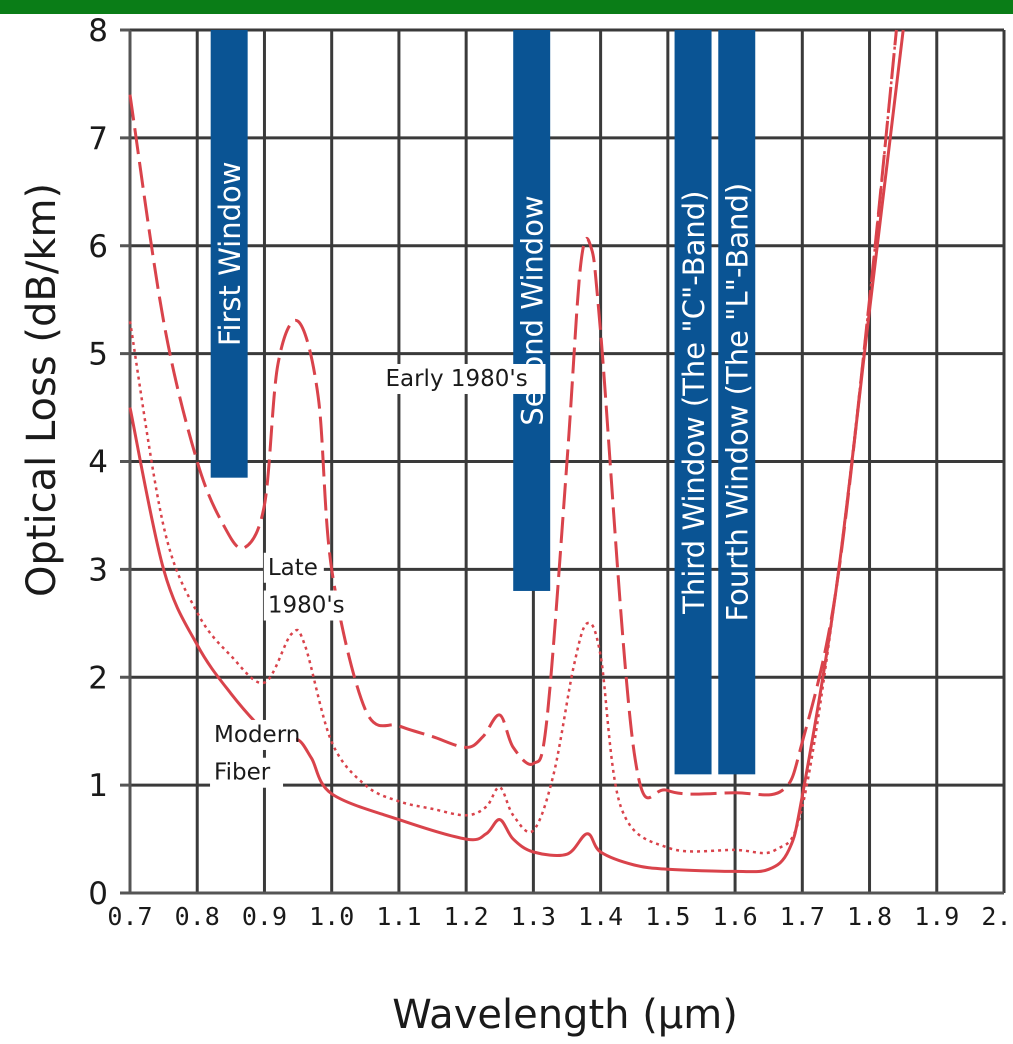  Describe the element at coordinates (129, 916) in the screenshot. I see `x-tick-label: 0.7` at that location.